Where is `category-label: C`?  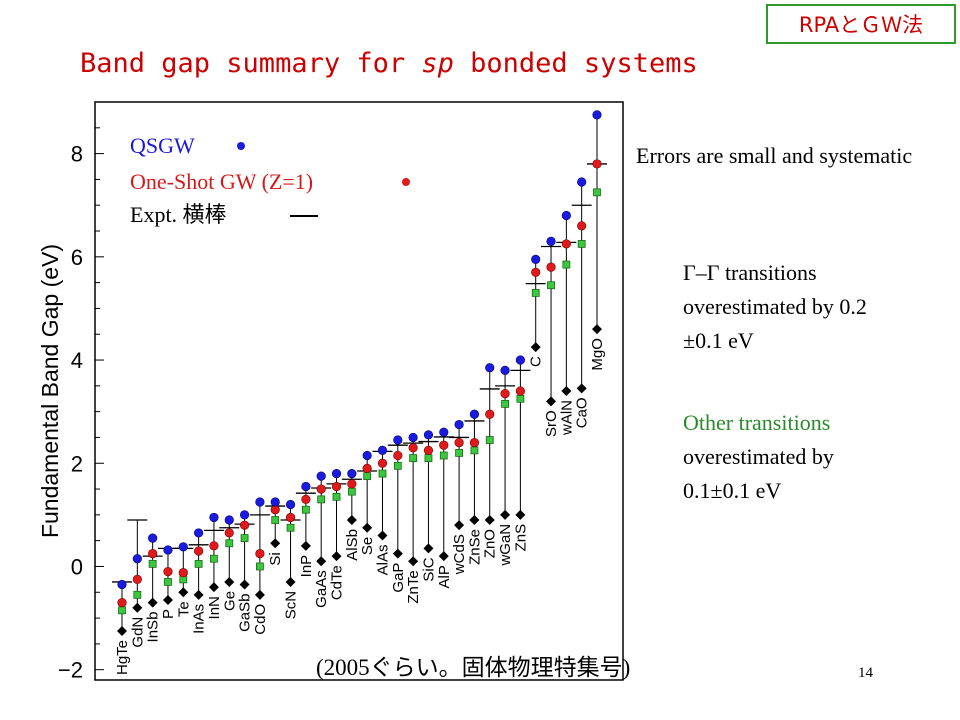 category-label: C is located at coordinates (536, 361).